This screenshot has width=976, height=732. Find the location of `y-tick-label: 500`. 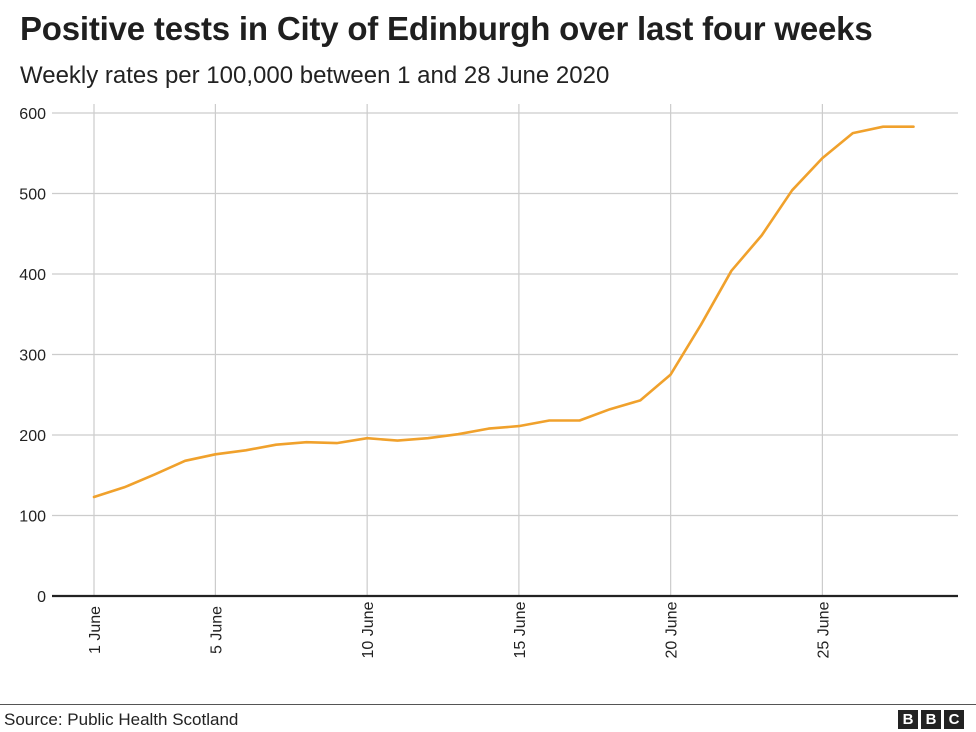

y-tick-label: 500 is located at coordinates (32, 195).